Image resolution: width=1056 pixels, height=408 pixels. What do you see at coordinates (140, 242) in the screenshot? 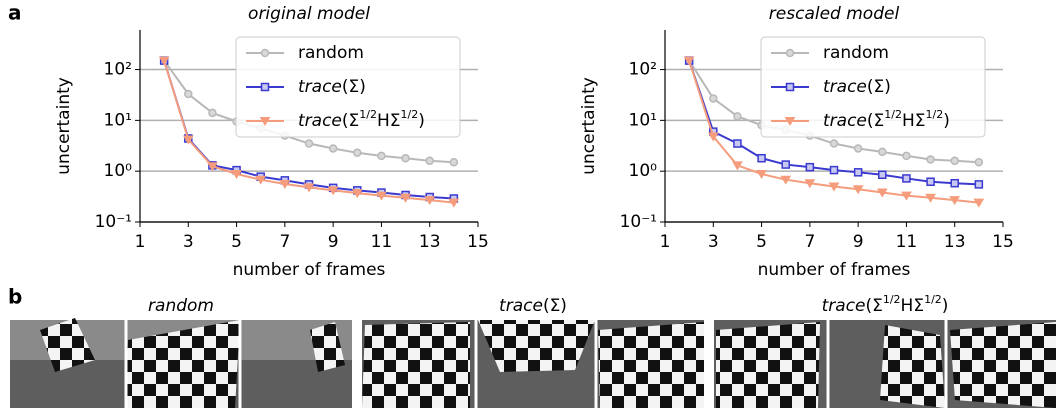
I see `x-tick-label: 1` at bounding box center [140, 242].